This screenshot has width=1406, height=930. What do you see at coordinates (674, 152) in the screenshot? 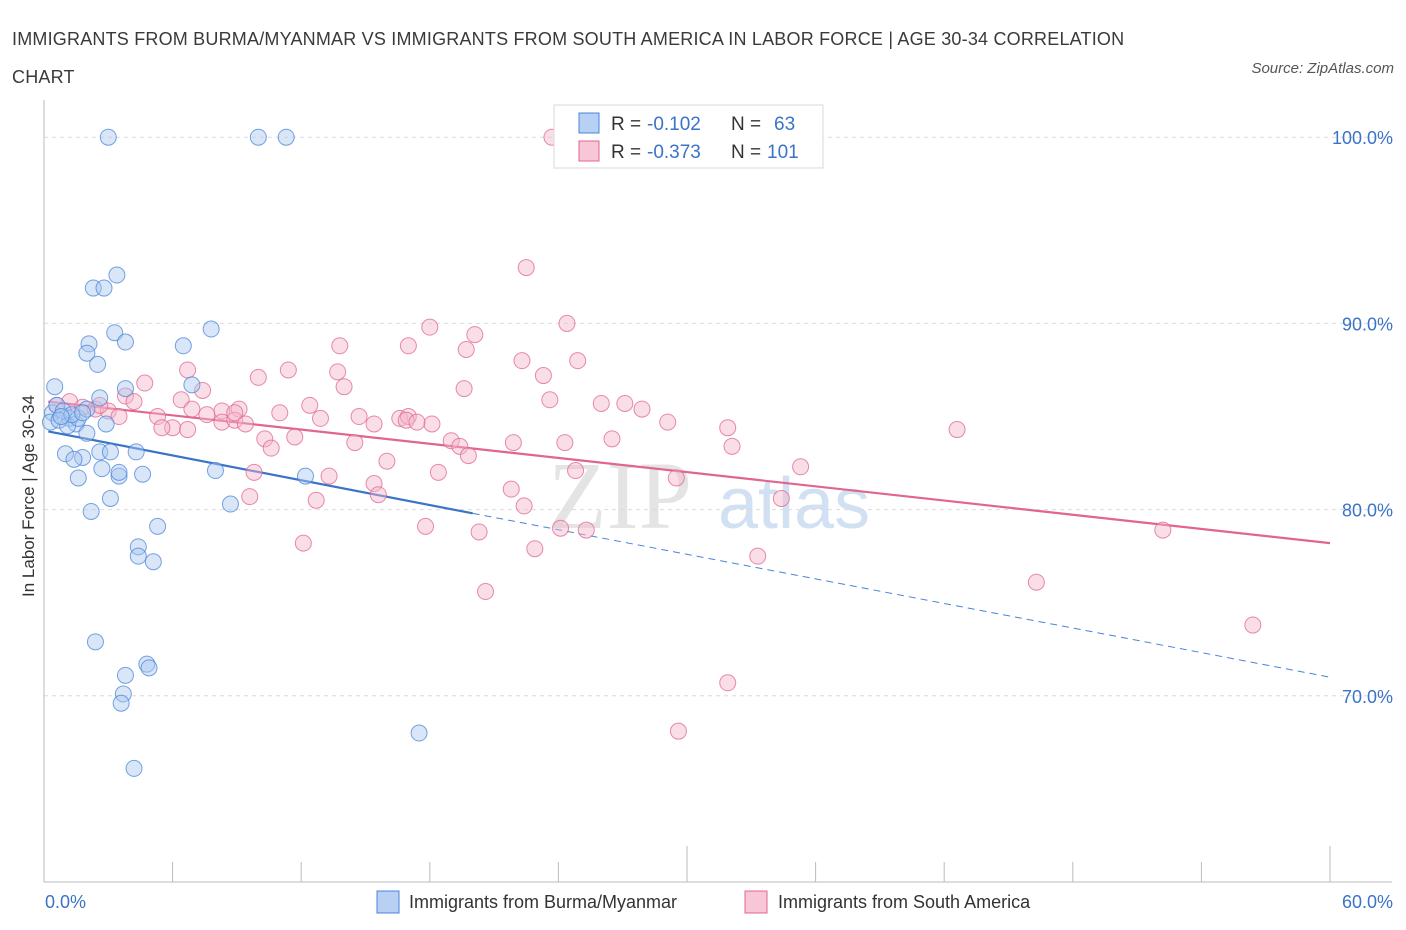
I see `legend-r-value-2: -0.373` at bounding box center [674, 152].